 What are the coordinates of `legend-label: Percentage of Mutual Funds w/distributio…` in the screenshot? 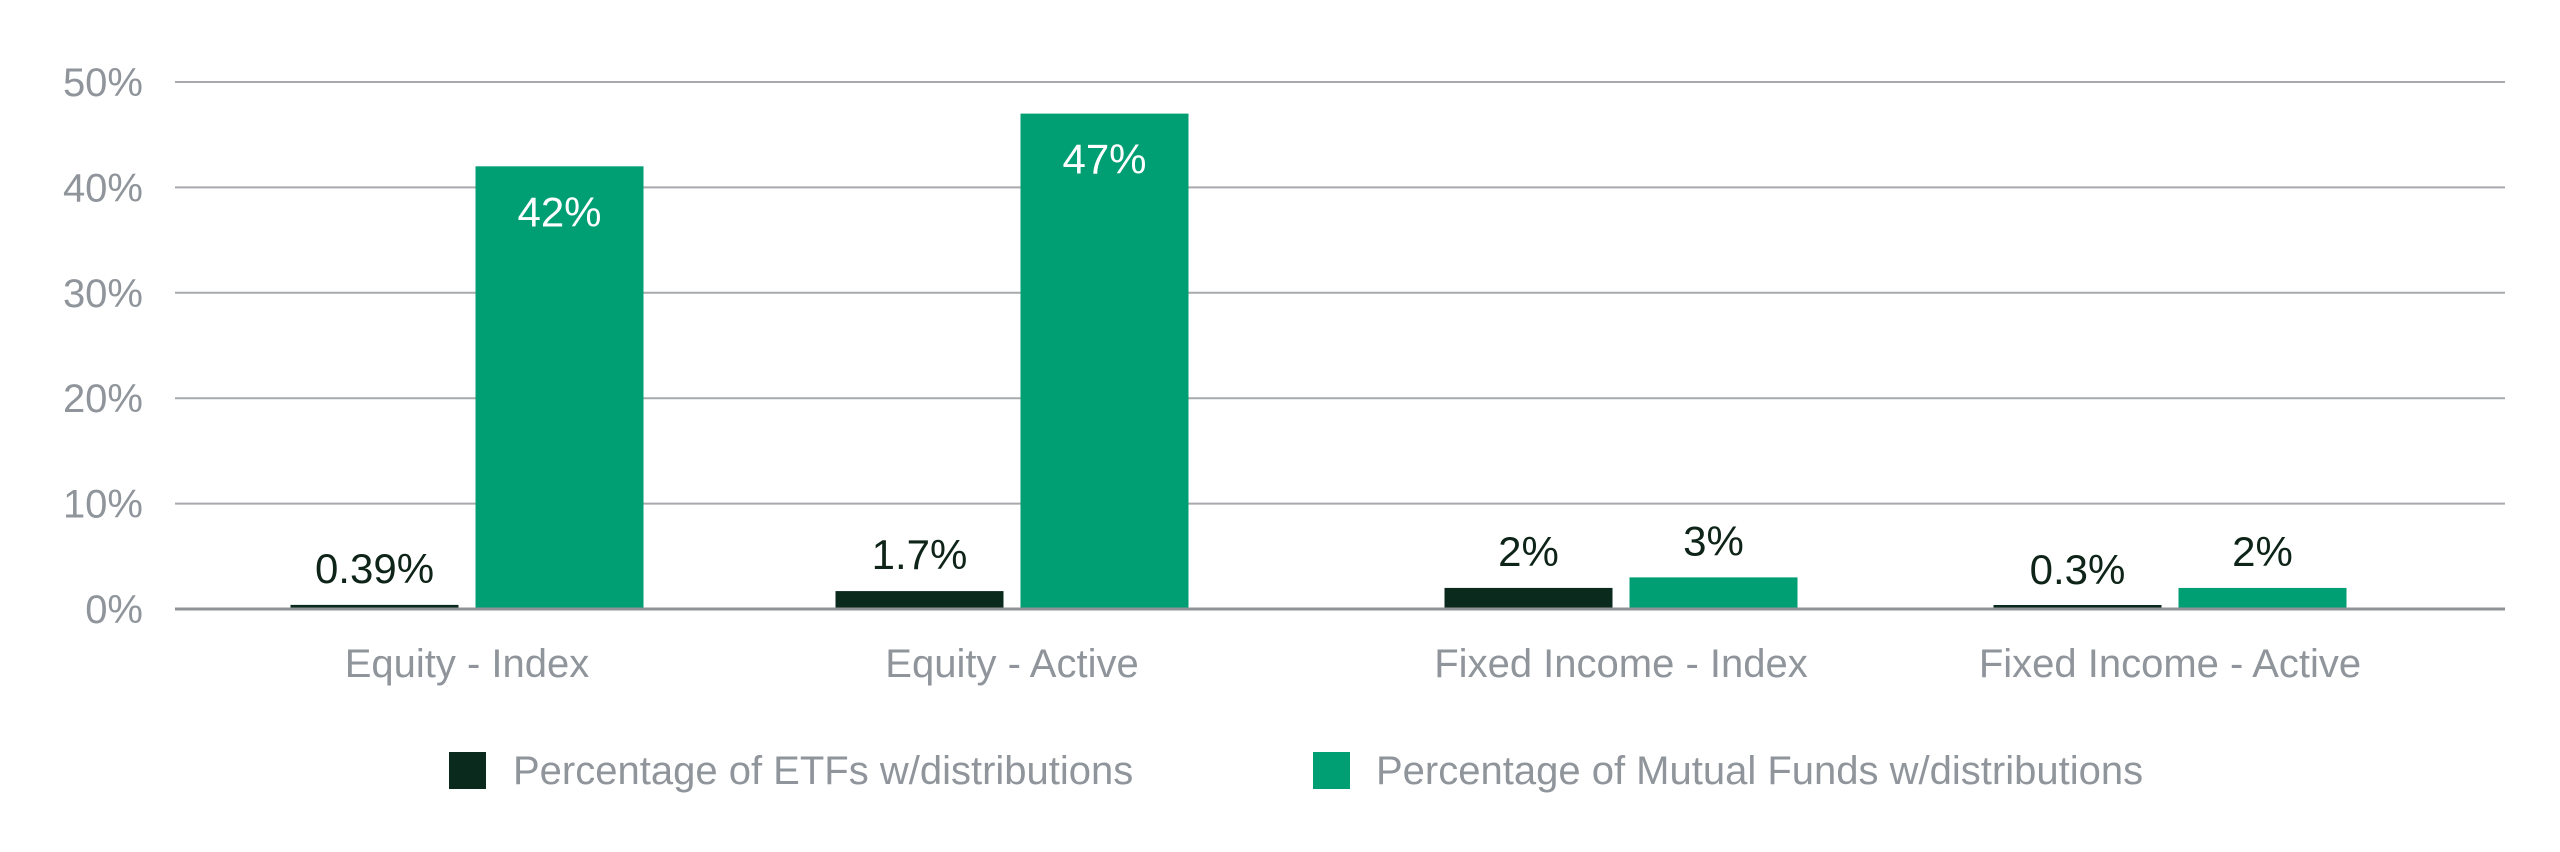 It's located at (1759, 771).